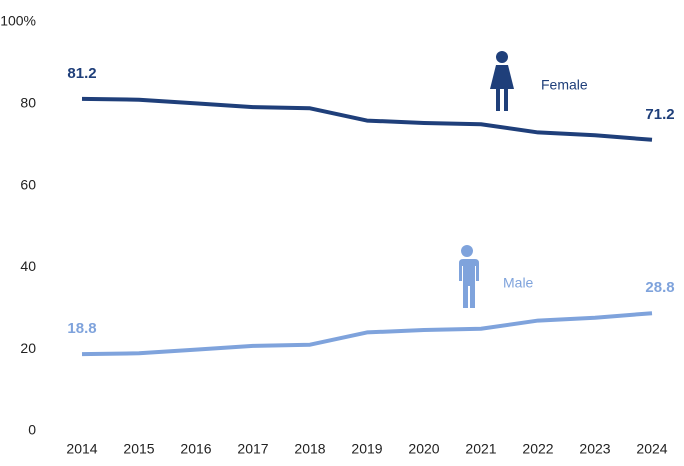 The image size is (684, 466). I want to click on x-tick-label: 2021, so click(480, 449).